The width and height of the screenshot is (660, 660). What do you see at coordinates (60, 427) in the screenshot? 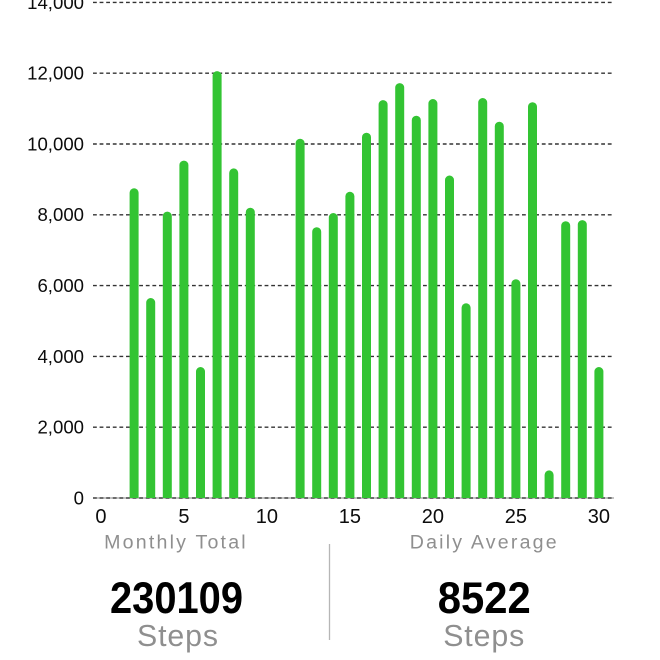
I see `svg-text: 2,000` at bounding box center [60, 427].